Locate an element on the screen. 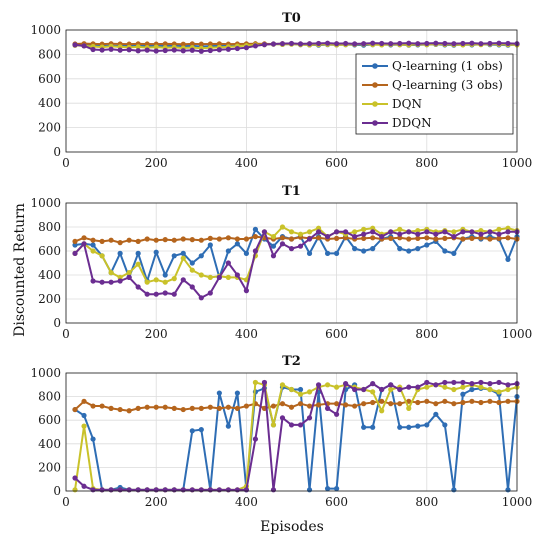  x-tick-label: 0 is located at coordinates (66, 334).